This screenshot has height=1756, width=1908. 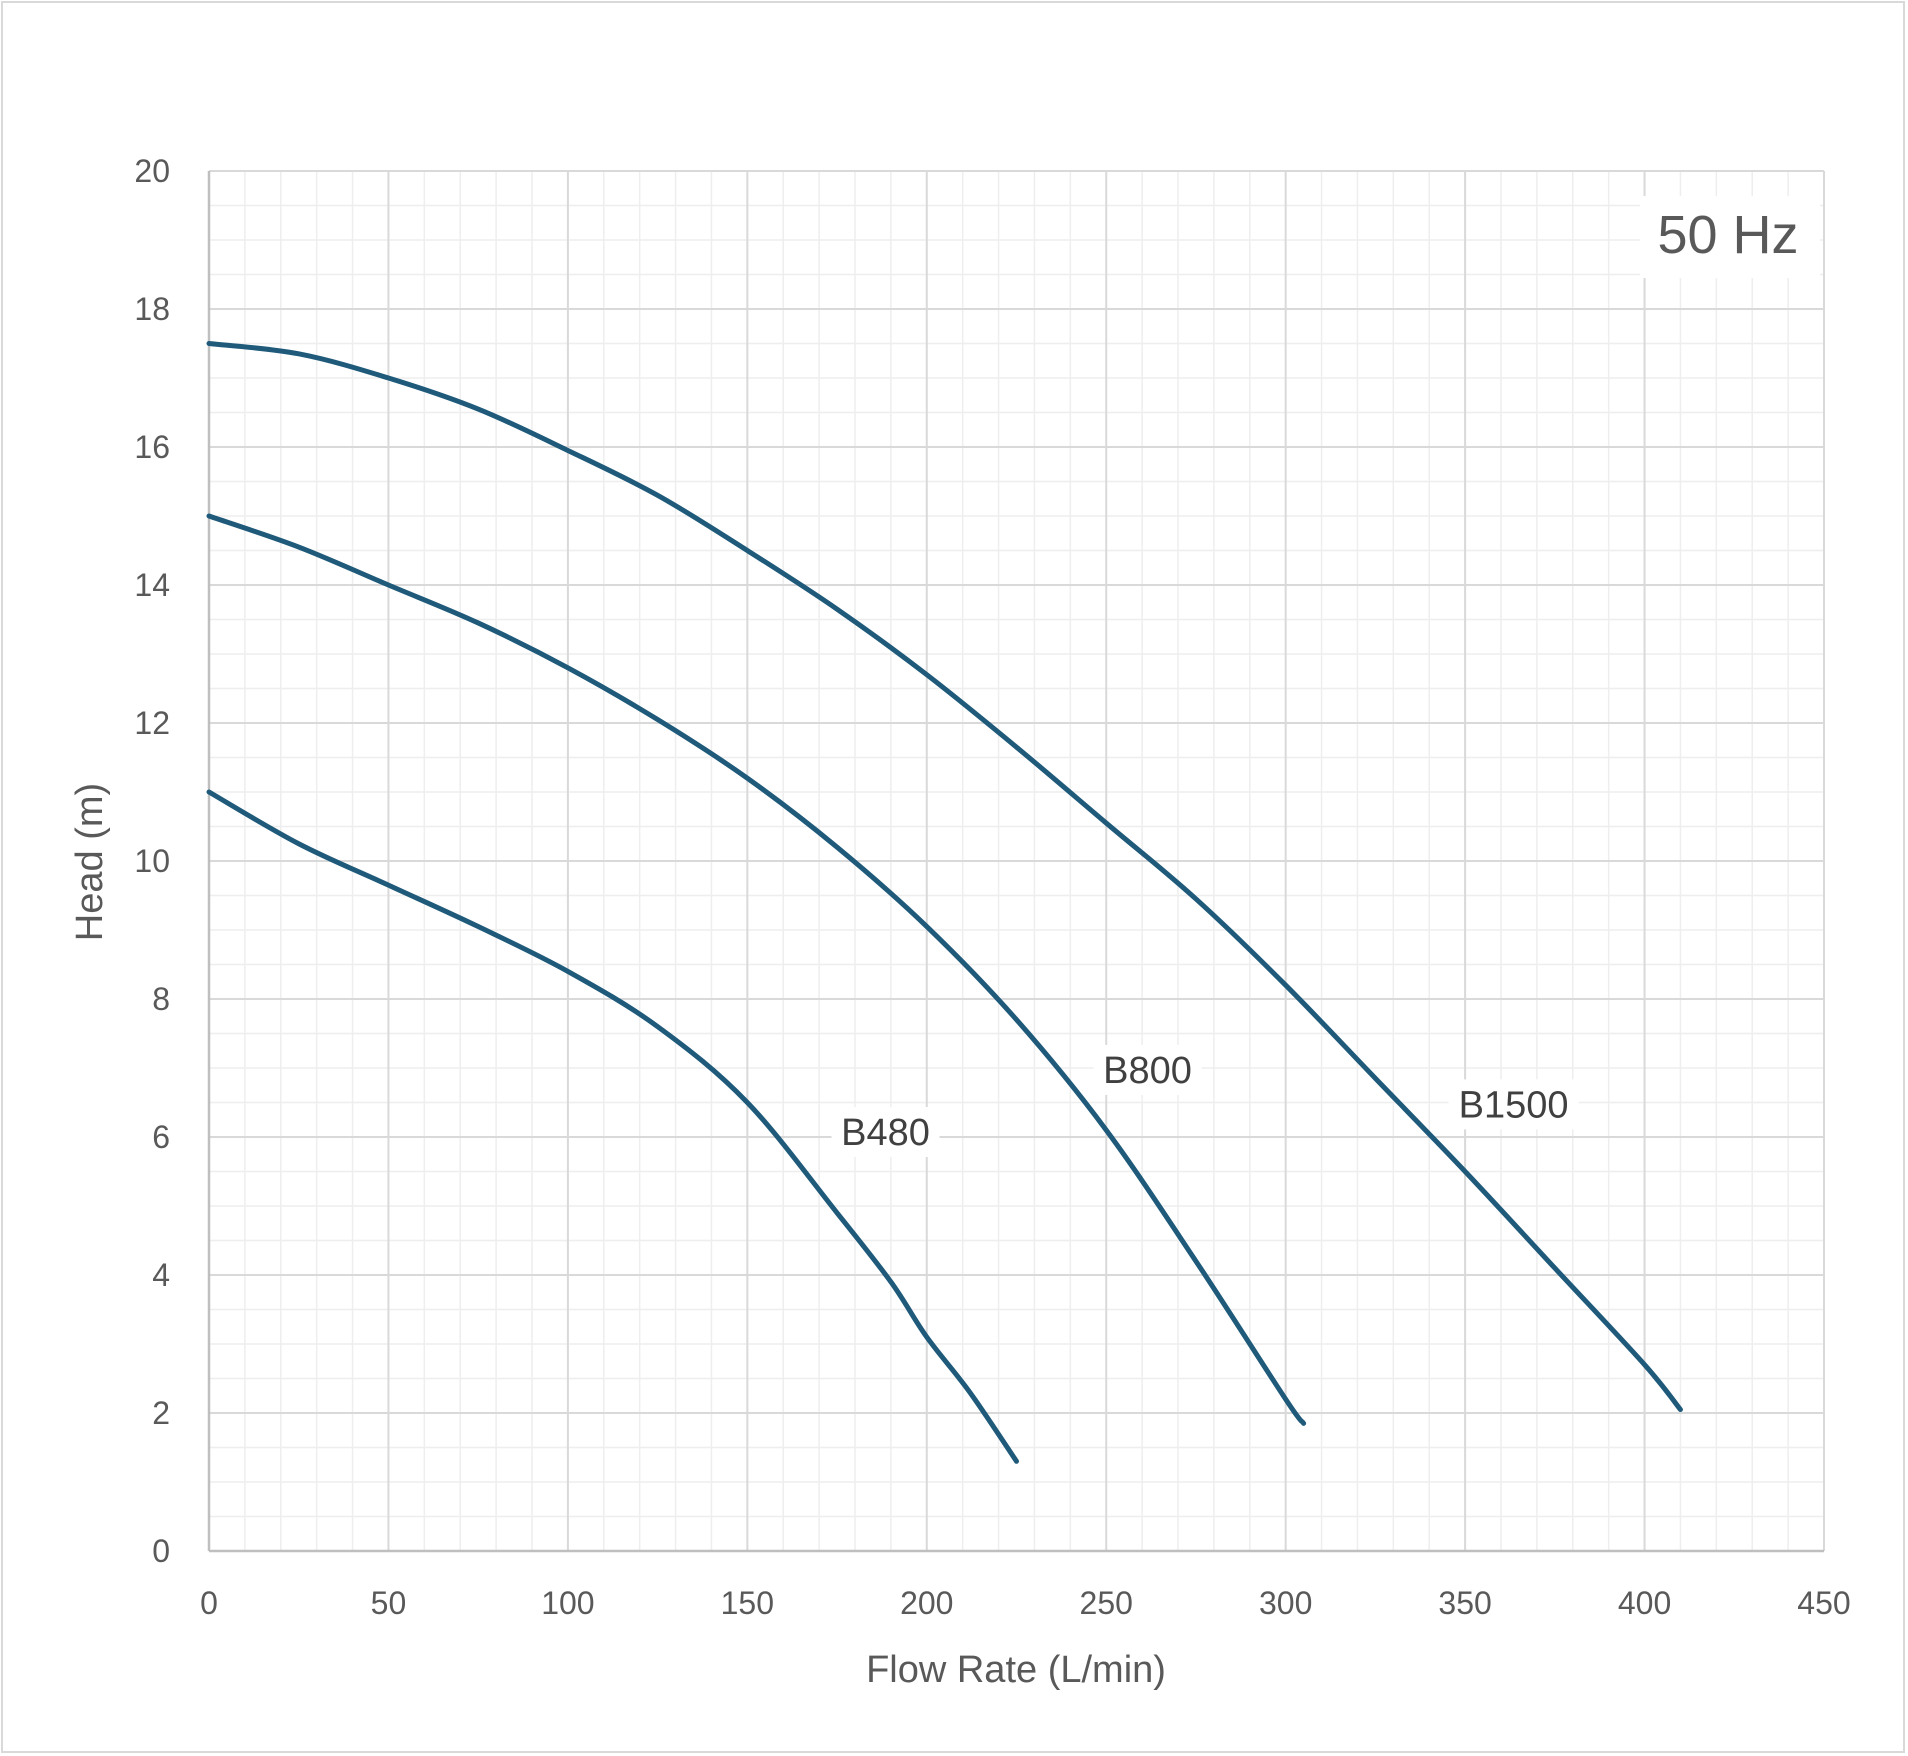 What do you see at coordinates (152, 861) in the screenshot?
I see `y-tick-label: 10` at bounding box center [152, 861].